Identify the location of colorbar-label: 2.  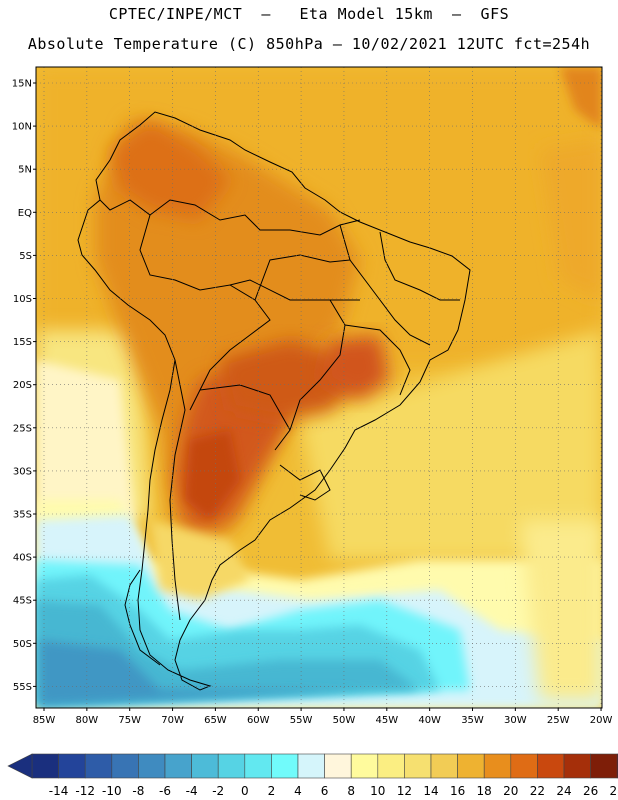
(272, 791).